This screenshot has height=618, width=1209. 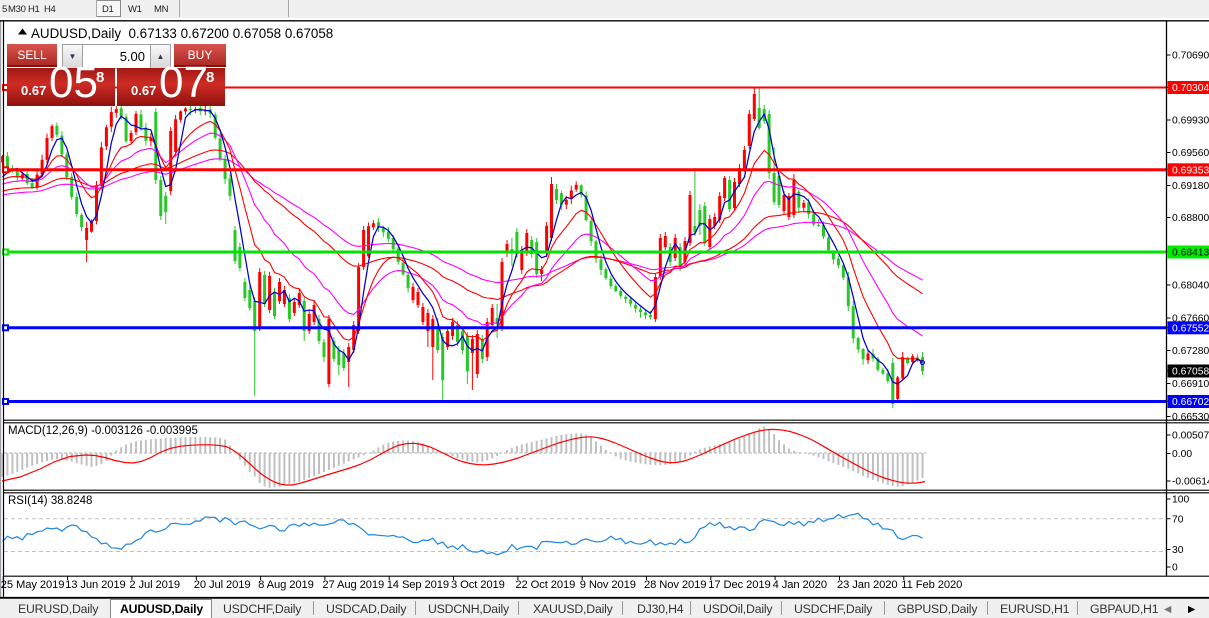 I want to click on svg-text: 100, so click(x=1180, y=500).